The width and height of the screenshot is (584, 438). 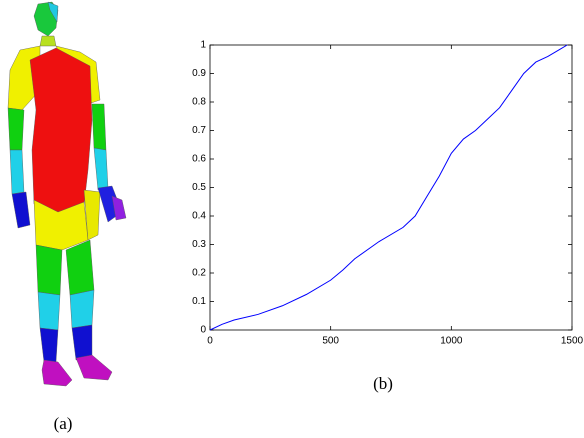 I want to click on x-tick-label: 1500, so click(x=572, y=341).